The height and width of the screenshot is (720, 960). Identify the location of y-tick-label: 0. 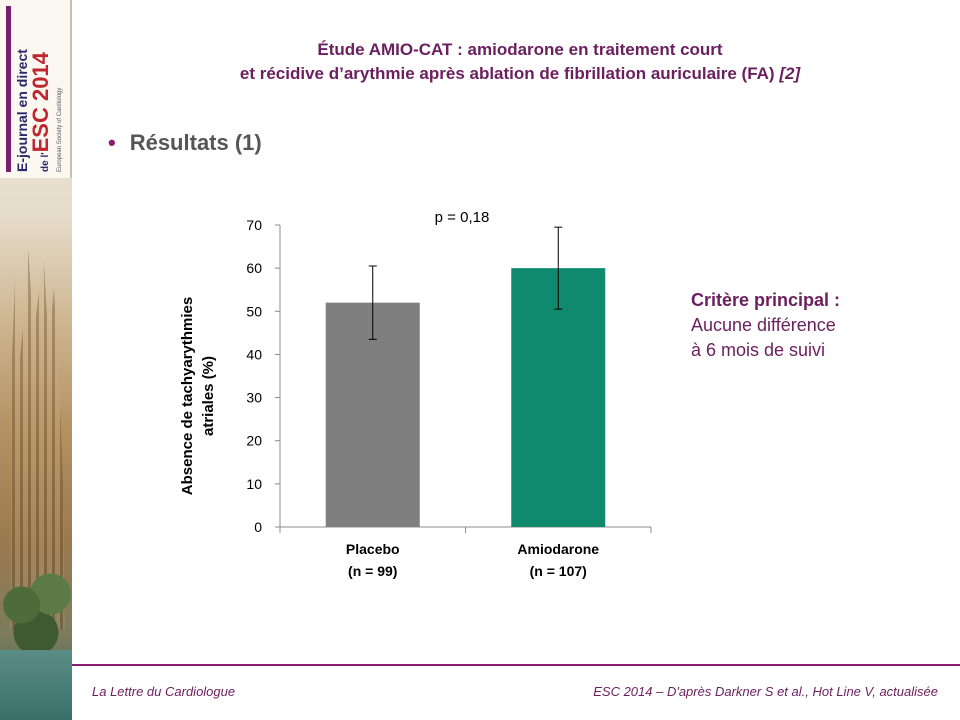
(258, 527).